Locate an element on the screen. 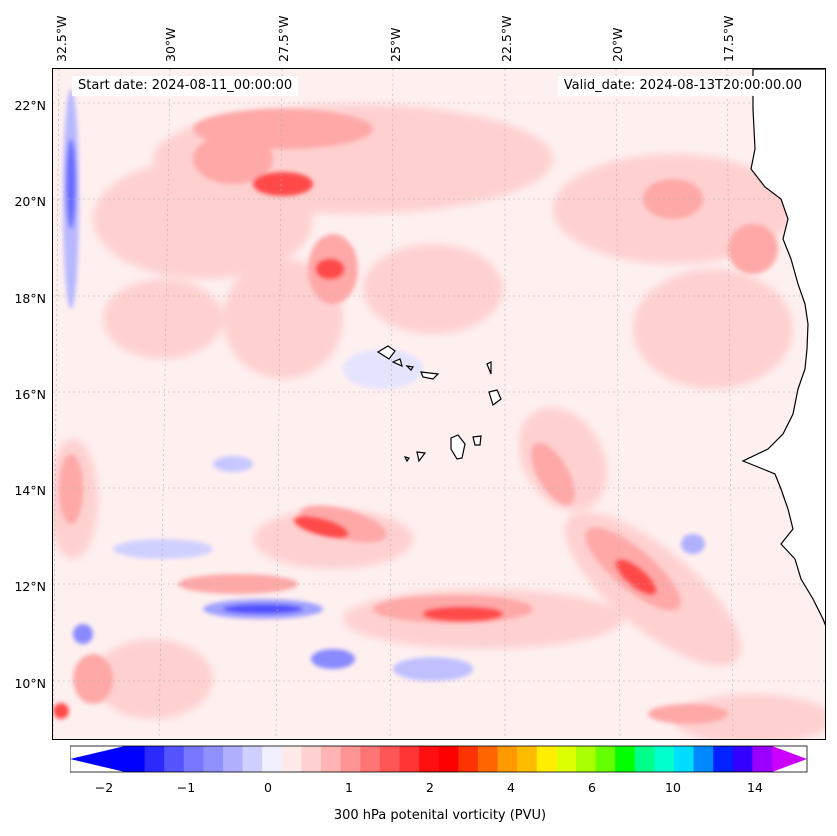 The image size is (837, 836). lat-label-10n: 10°N is located at coordinates (30, 683).